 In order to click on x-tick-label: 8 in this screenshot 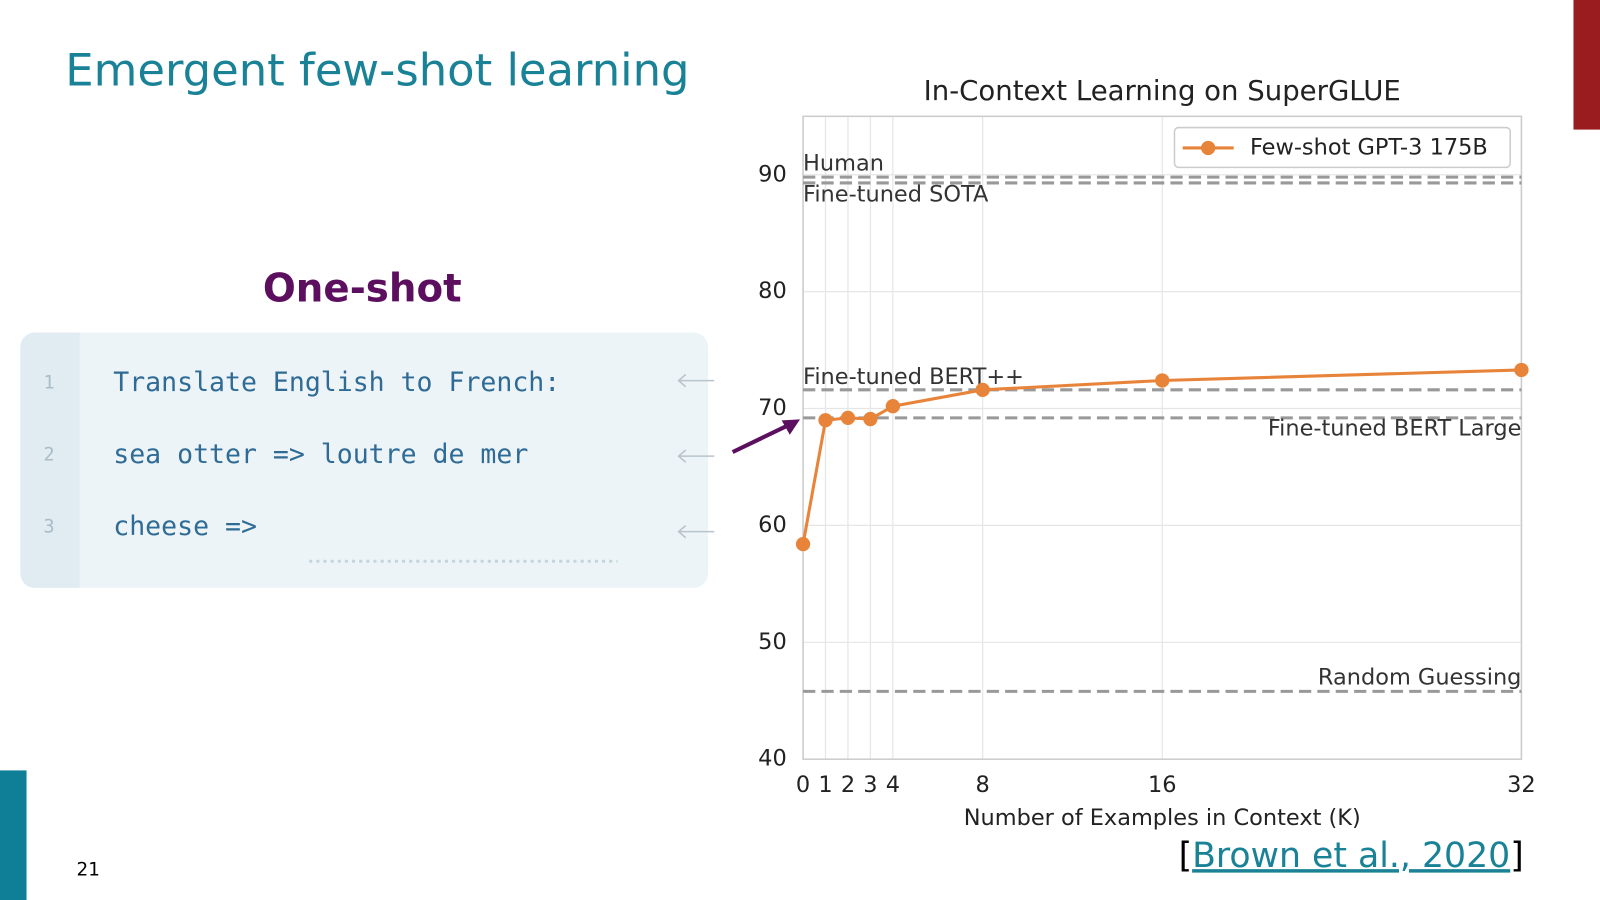, I will do `click(983, 785)`.